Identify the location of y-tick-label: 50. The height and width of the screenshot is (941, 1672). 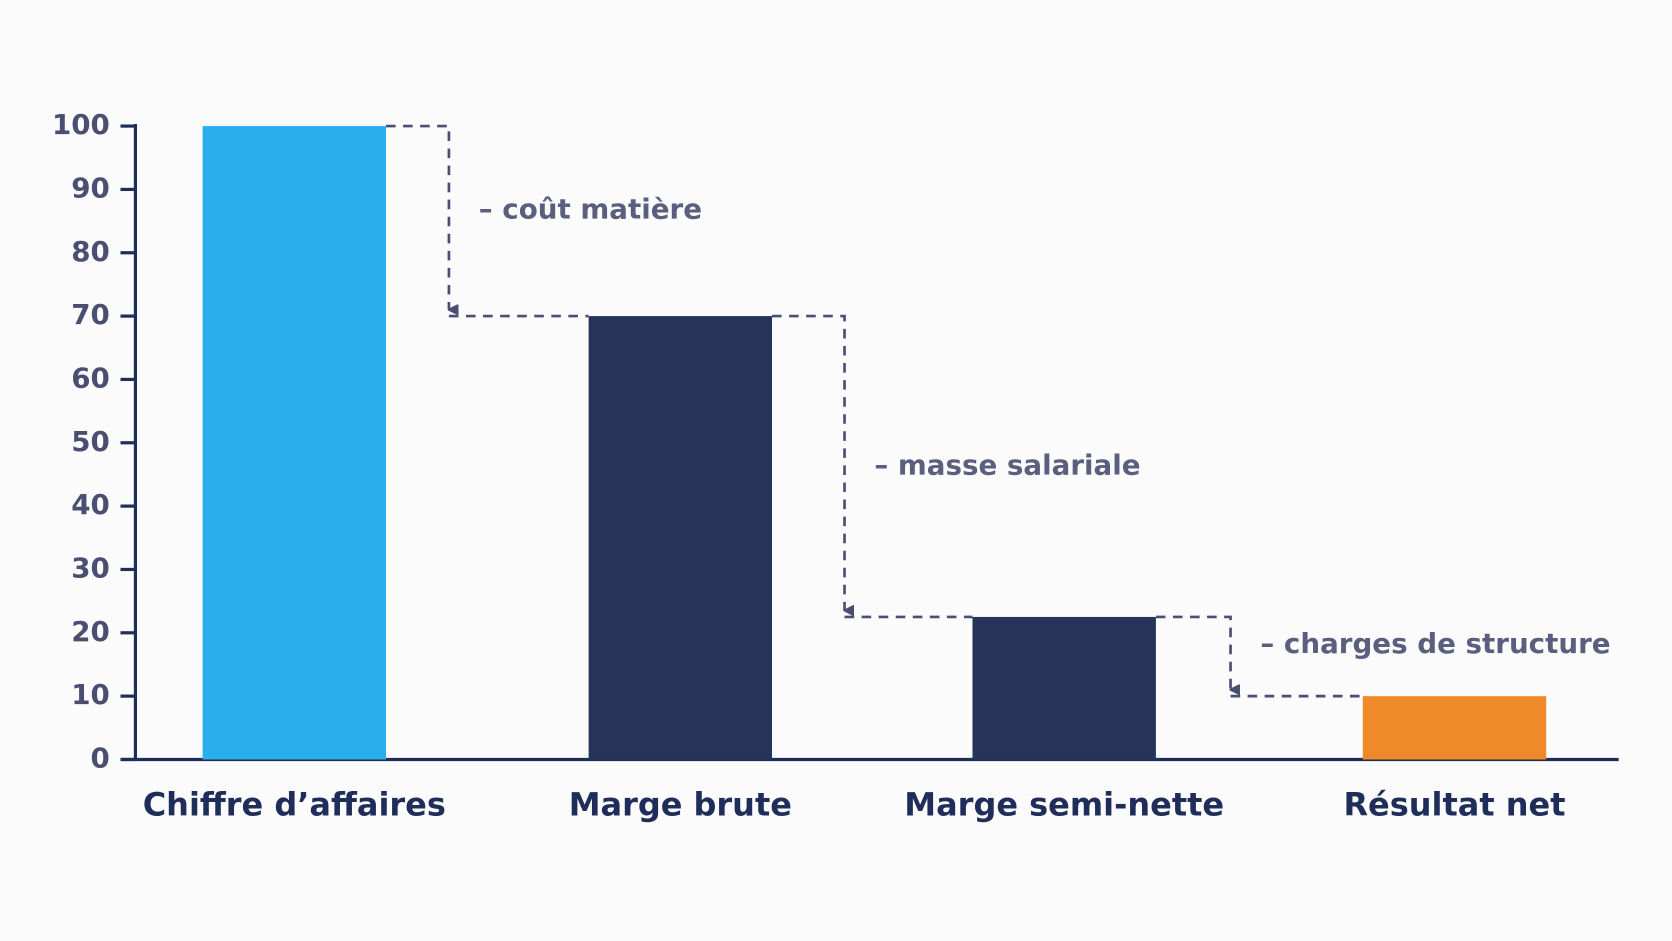
(90, 441).